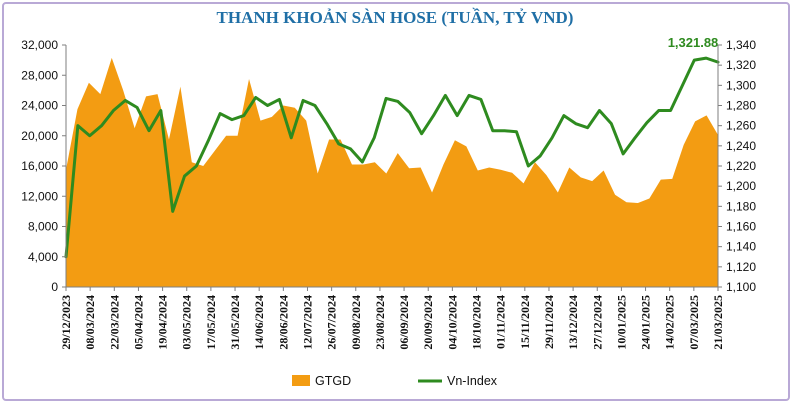 Image resolution: width=790 pixels, height=401 pixels. What do you see at coordinates (283, 322) in the screenshot?
I see `x-tick-label: 28/06/2024` at bounding box center [283, 322].